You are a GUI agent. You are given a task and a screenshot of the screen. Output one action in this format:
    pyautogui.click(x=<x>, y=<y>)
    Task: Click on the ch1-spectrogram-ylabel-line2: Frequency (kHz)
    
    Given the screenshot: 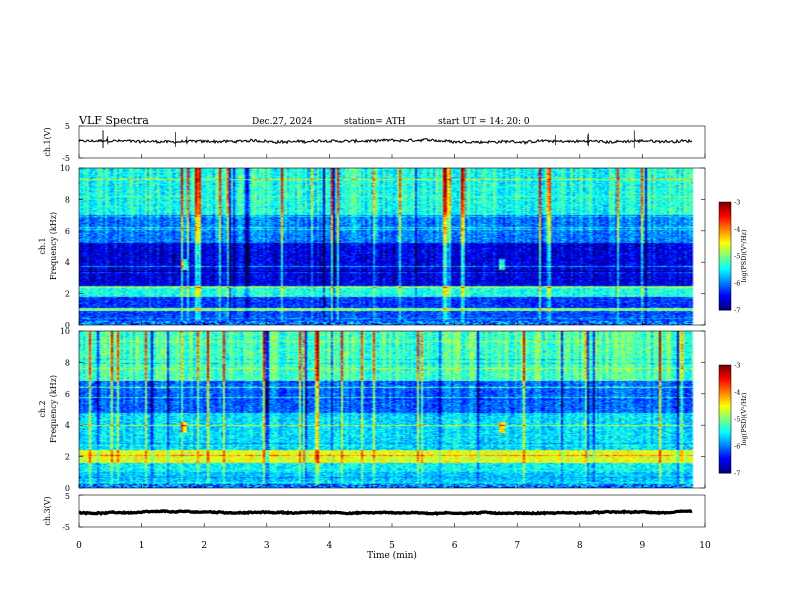 What is the action you would take?
    pyautogui.click(x=53, y=246)
    